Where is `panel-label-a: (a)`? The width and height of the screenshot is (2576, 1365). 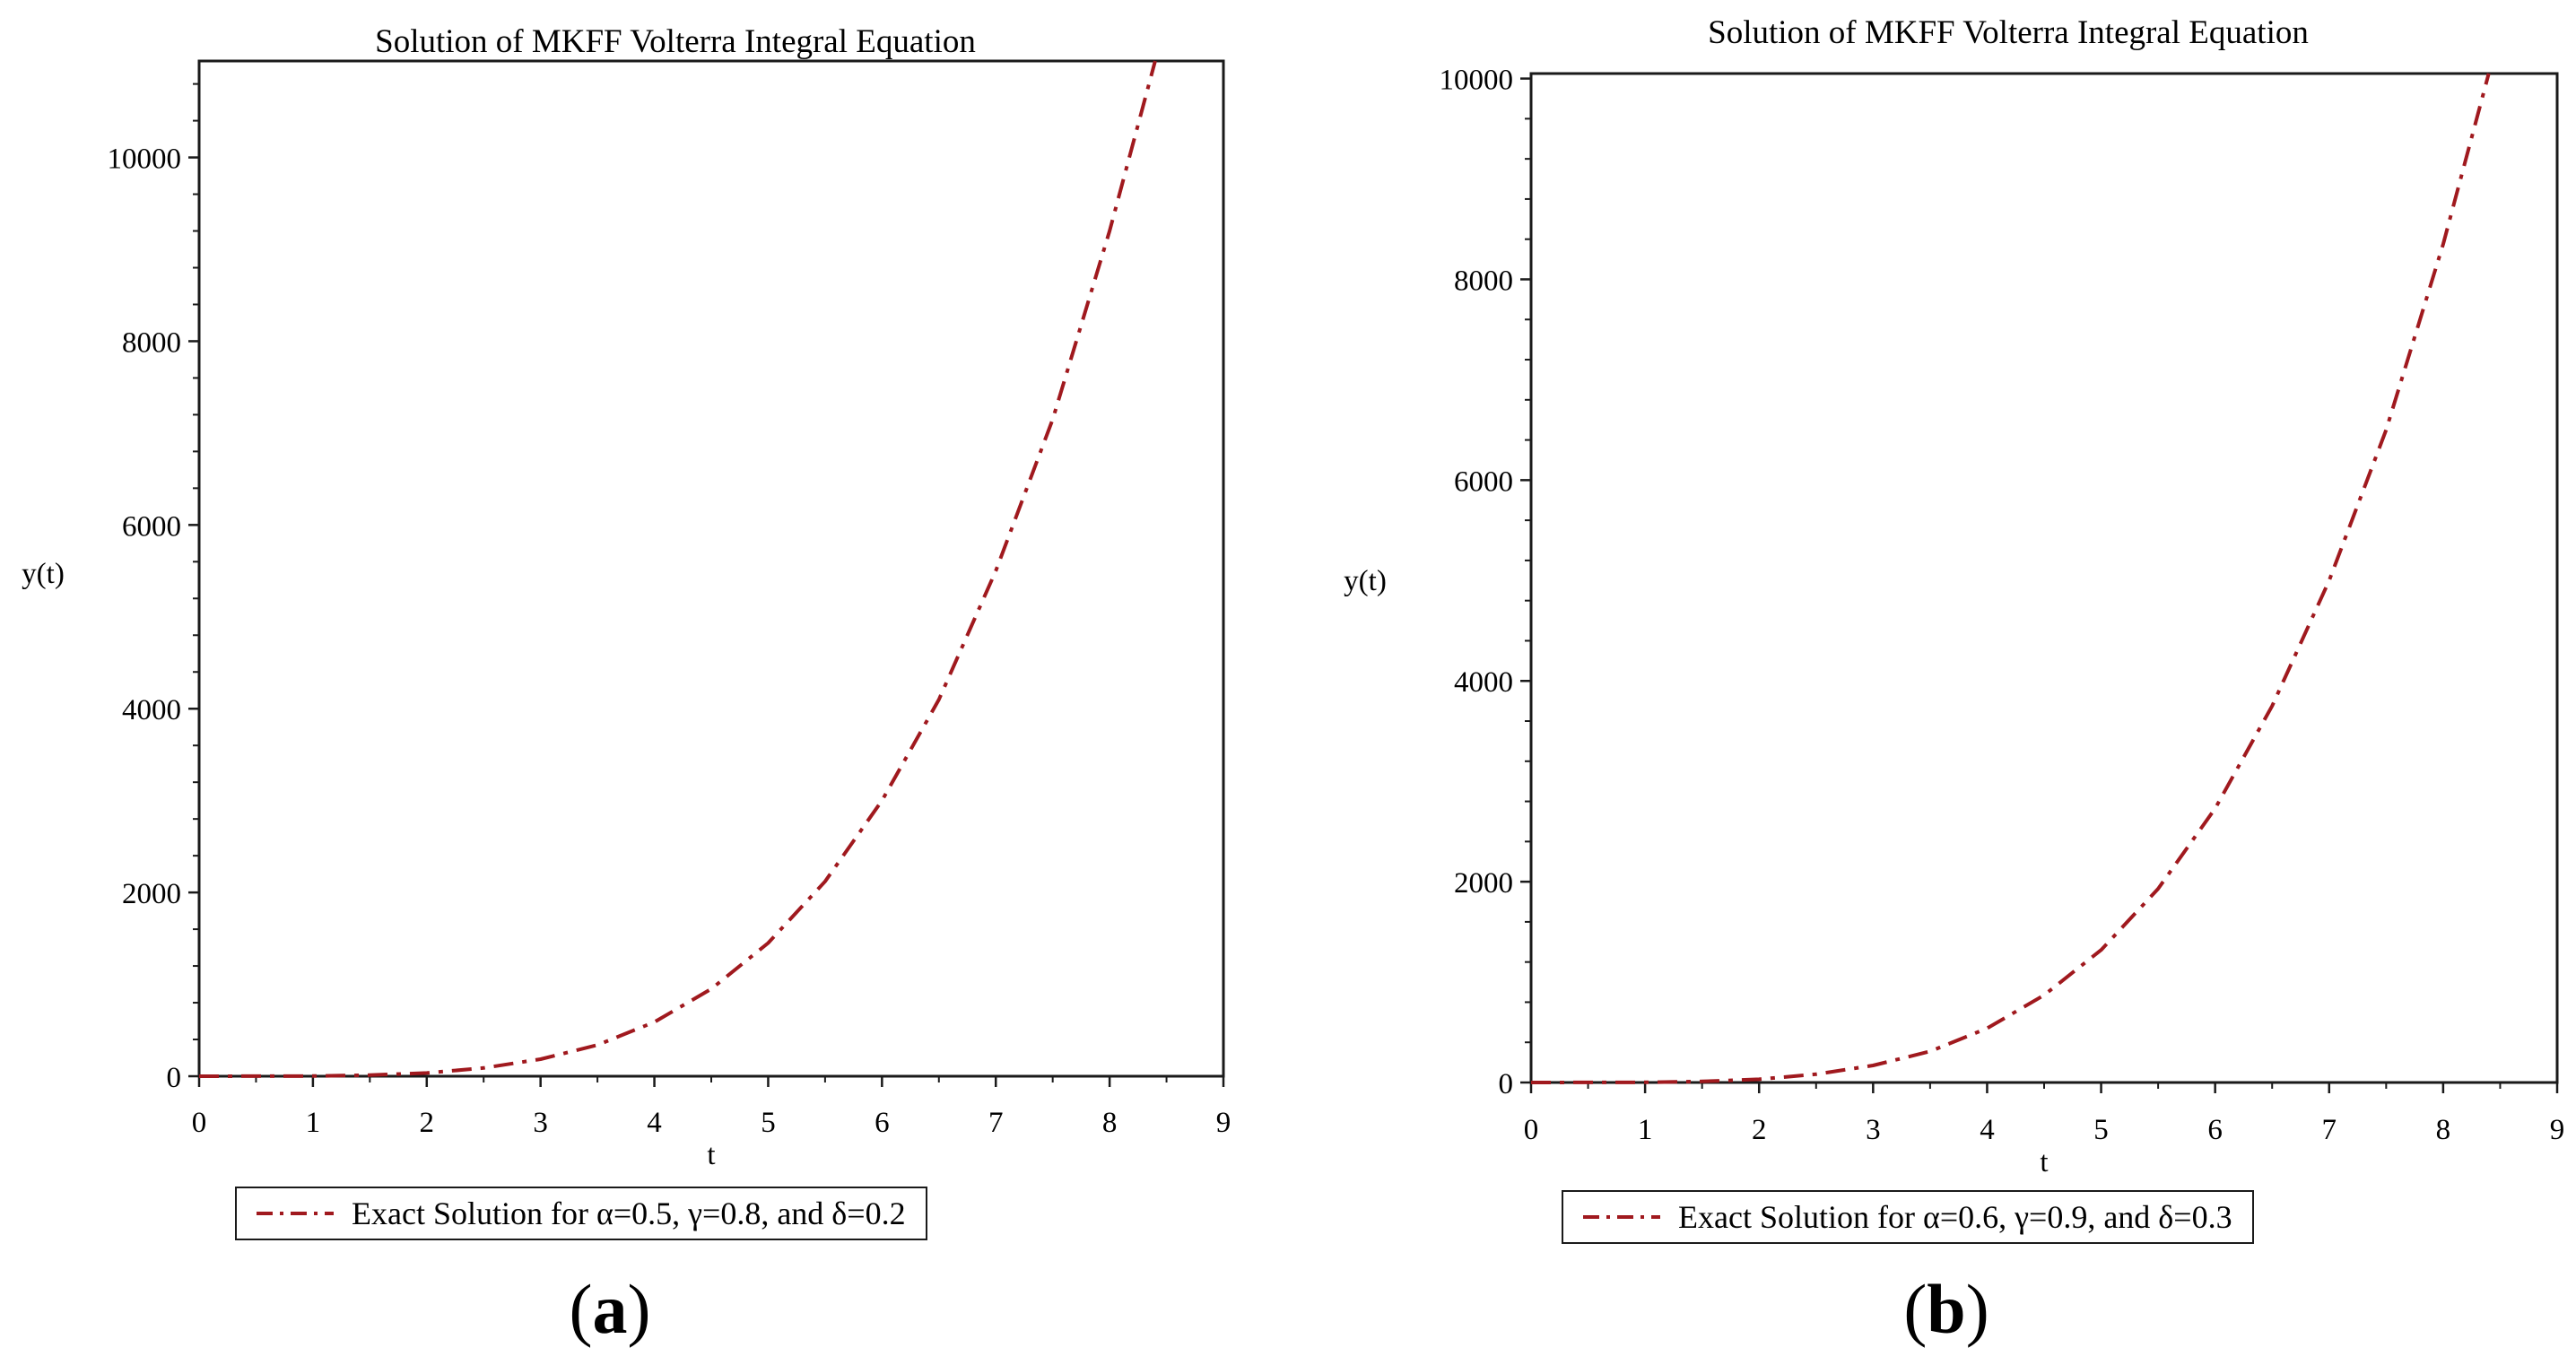 panel-label-a: (a) is located at coordinates (610, 1309).